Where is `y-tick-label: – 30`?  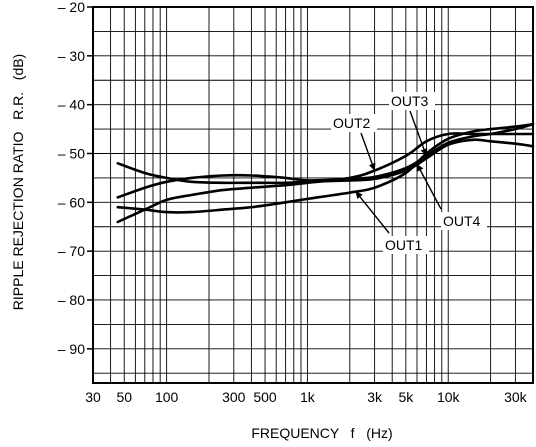
y-tick-label: – 30 is located at coordinates (71, 56).